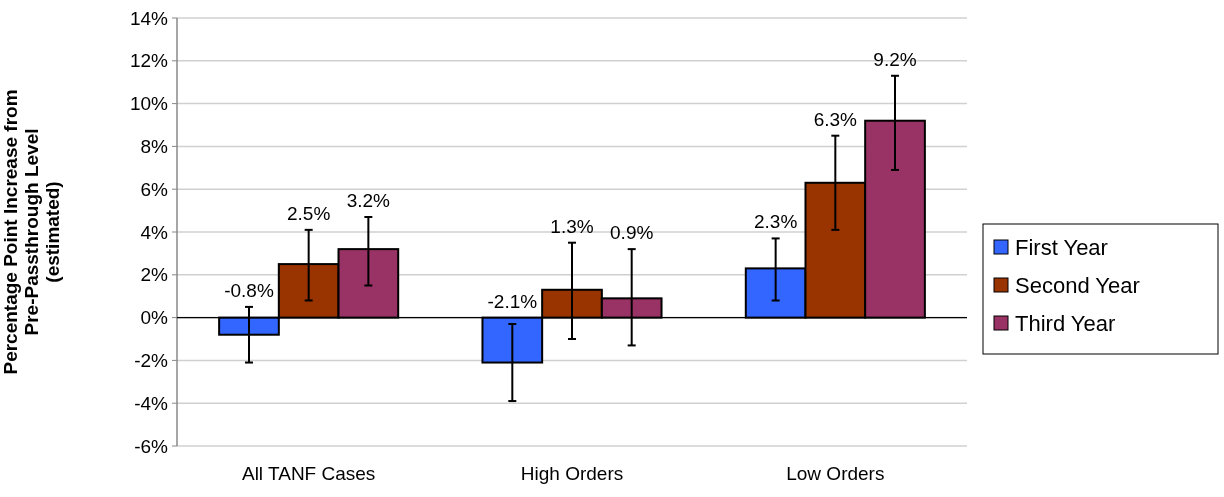 Image resolution: width=1224 pixels, height=497 pixels. I want to click on y-axis-title: Percentage Point Increase from Pre-Passthrough Level (estimated), so click(31, 232).